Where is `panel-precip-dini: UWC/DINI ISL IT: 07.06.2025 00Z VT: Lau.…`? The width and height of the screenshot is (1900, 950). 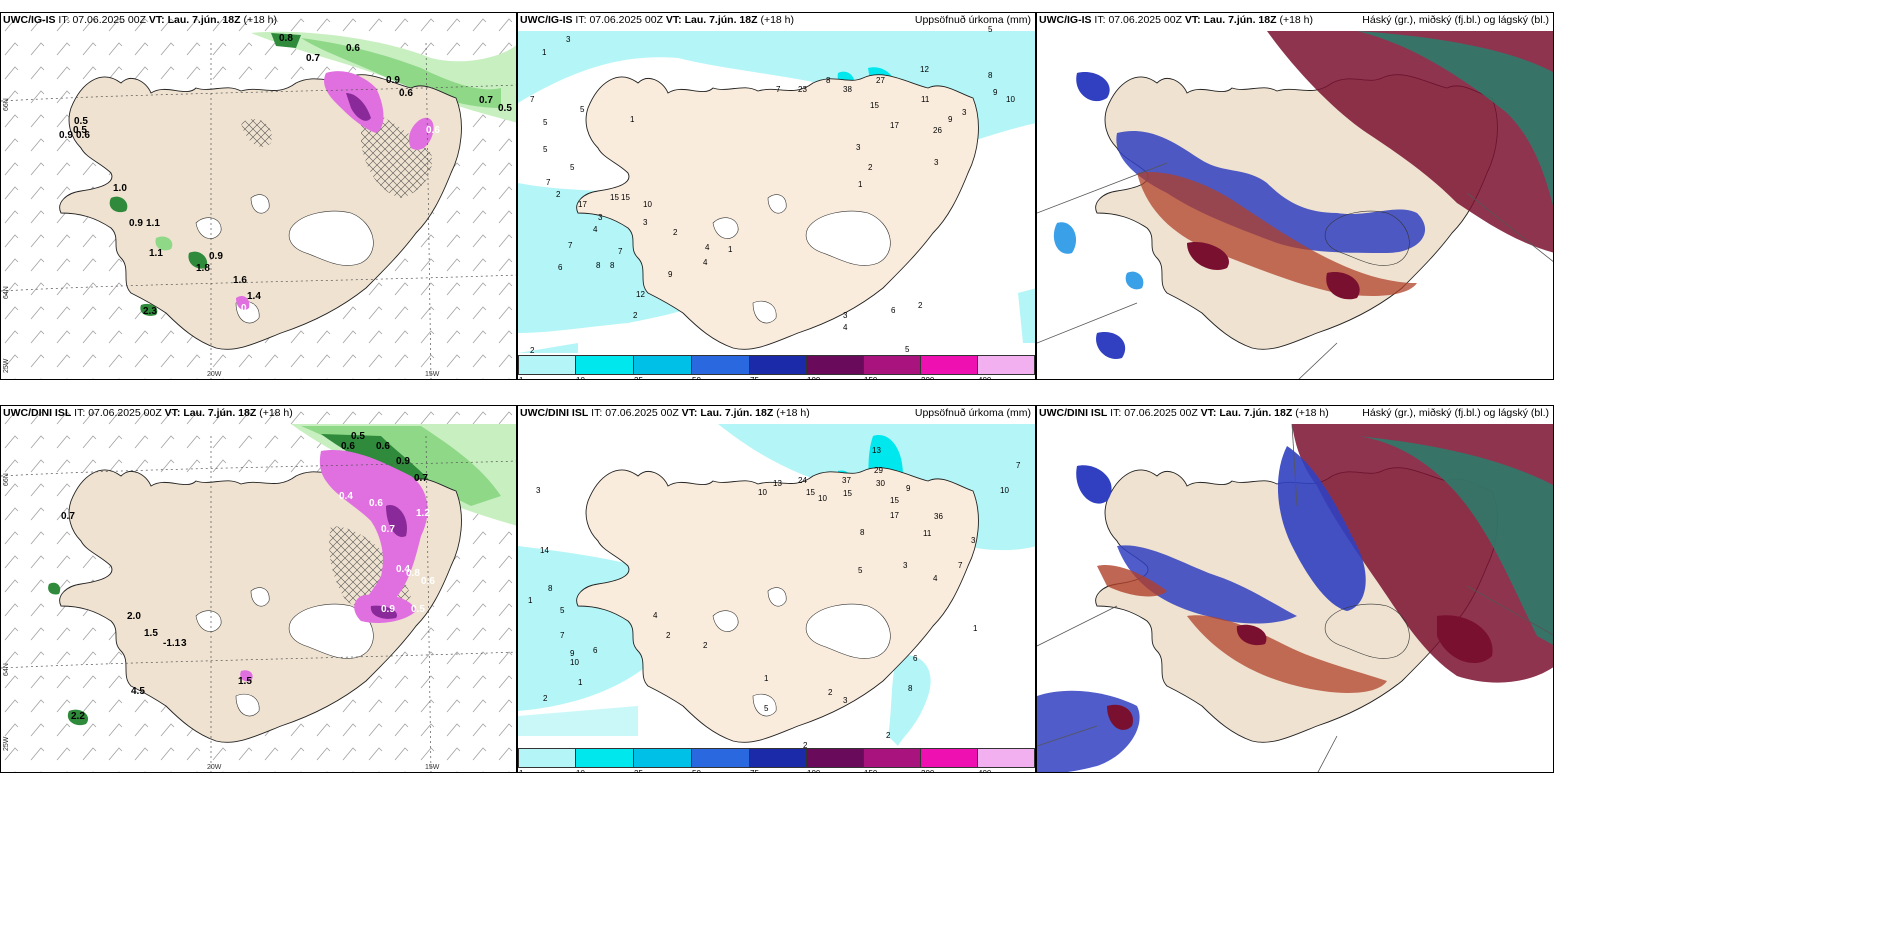 panel-precip-dini: UWC/DINI ISL IT: 07.06.2025 00Z VT: Lau.… is located at coordinates (776, 589).